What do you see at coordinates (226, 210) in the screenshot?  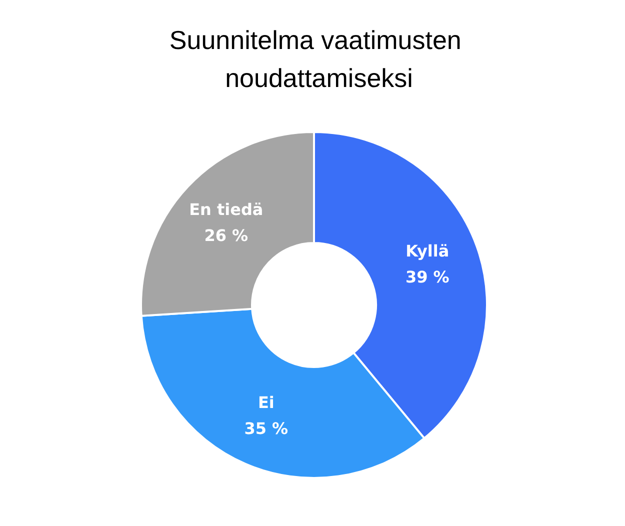 I see `slice-label: En tiedä` at bounding box center [226, 210].